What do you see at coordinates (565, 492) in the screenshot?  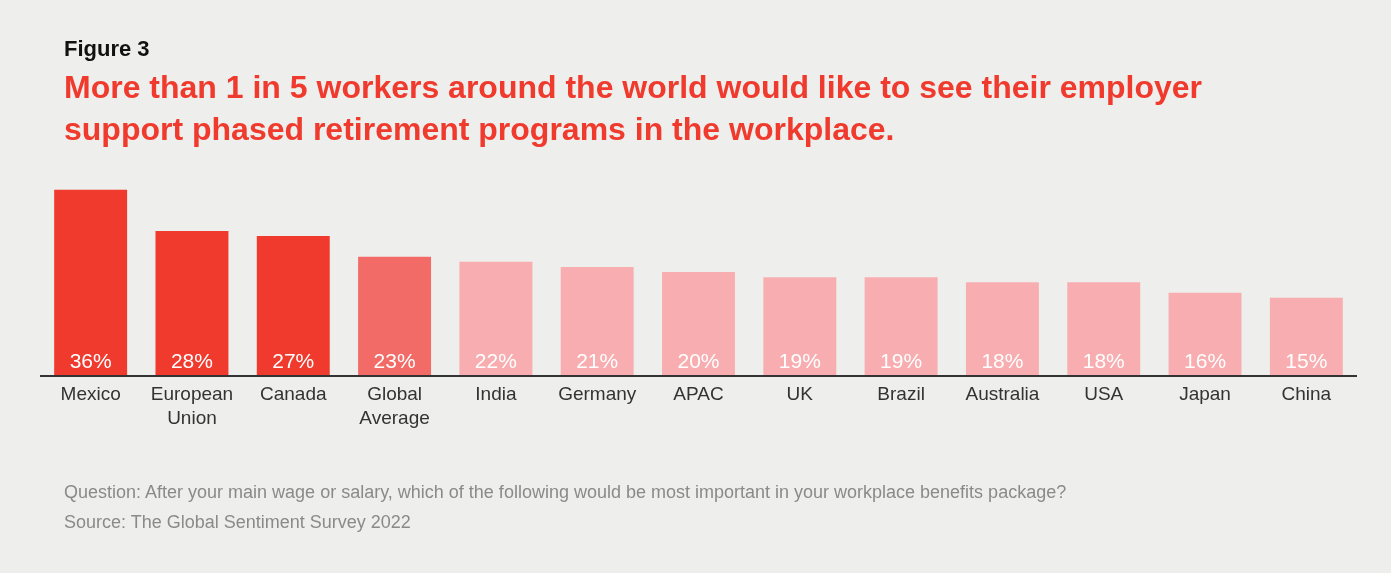 I see `text: Question: After your main wage or salary, which of the following would be most important in your workplace benefits package?` at bounding box center [565, 492].